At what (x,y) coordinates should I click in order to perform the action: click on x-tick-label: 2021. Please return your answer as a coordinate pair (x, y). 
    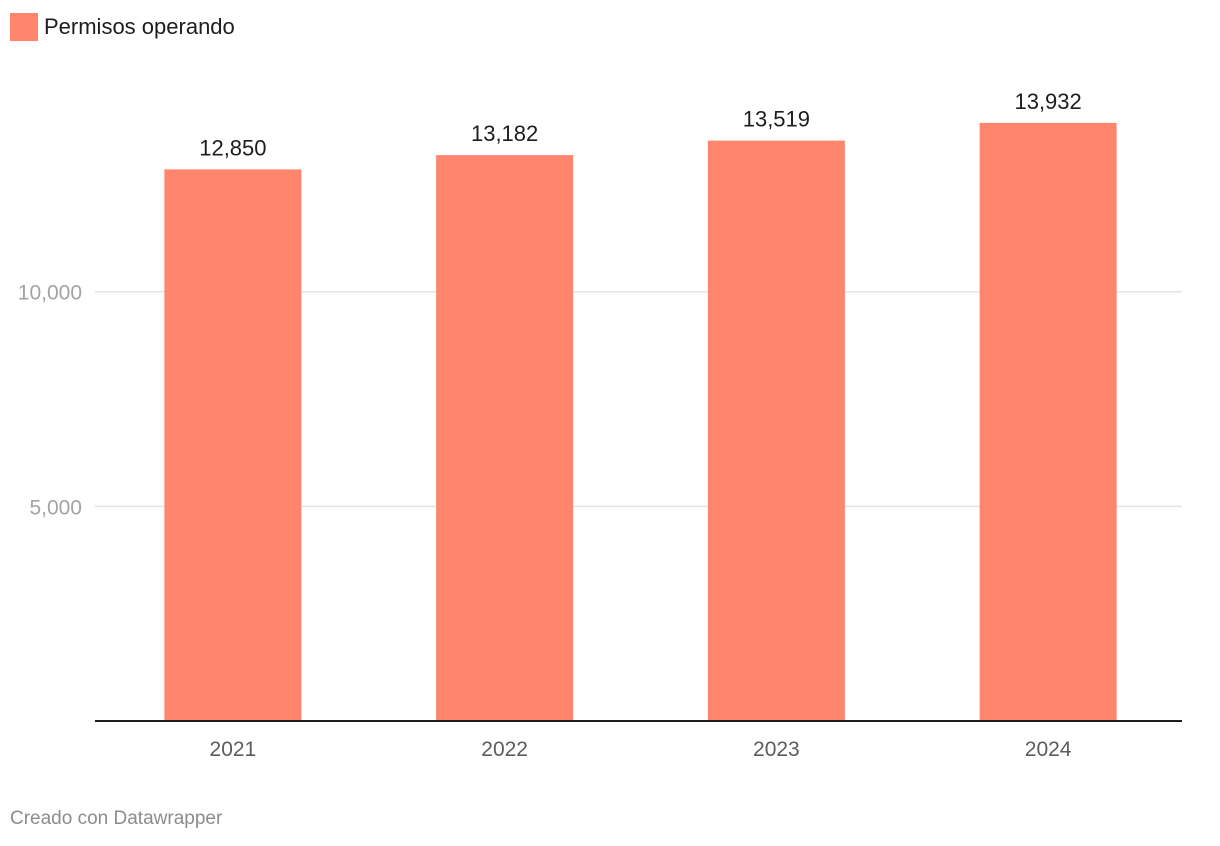
    Looking at the image, I should click on (233, 749).